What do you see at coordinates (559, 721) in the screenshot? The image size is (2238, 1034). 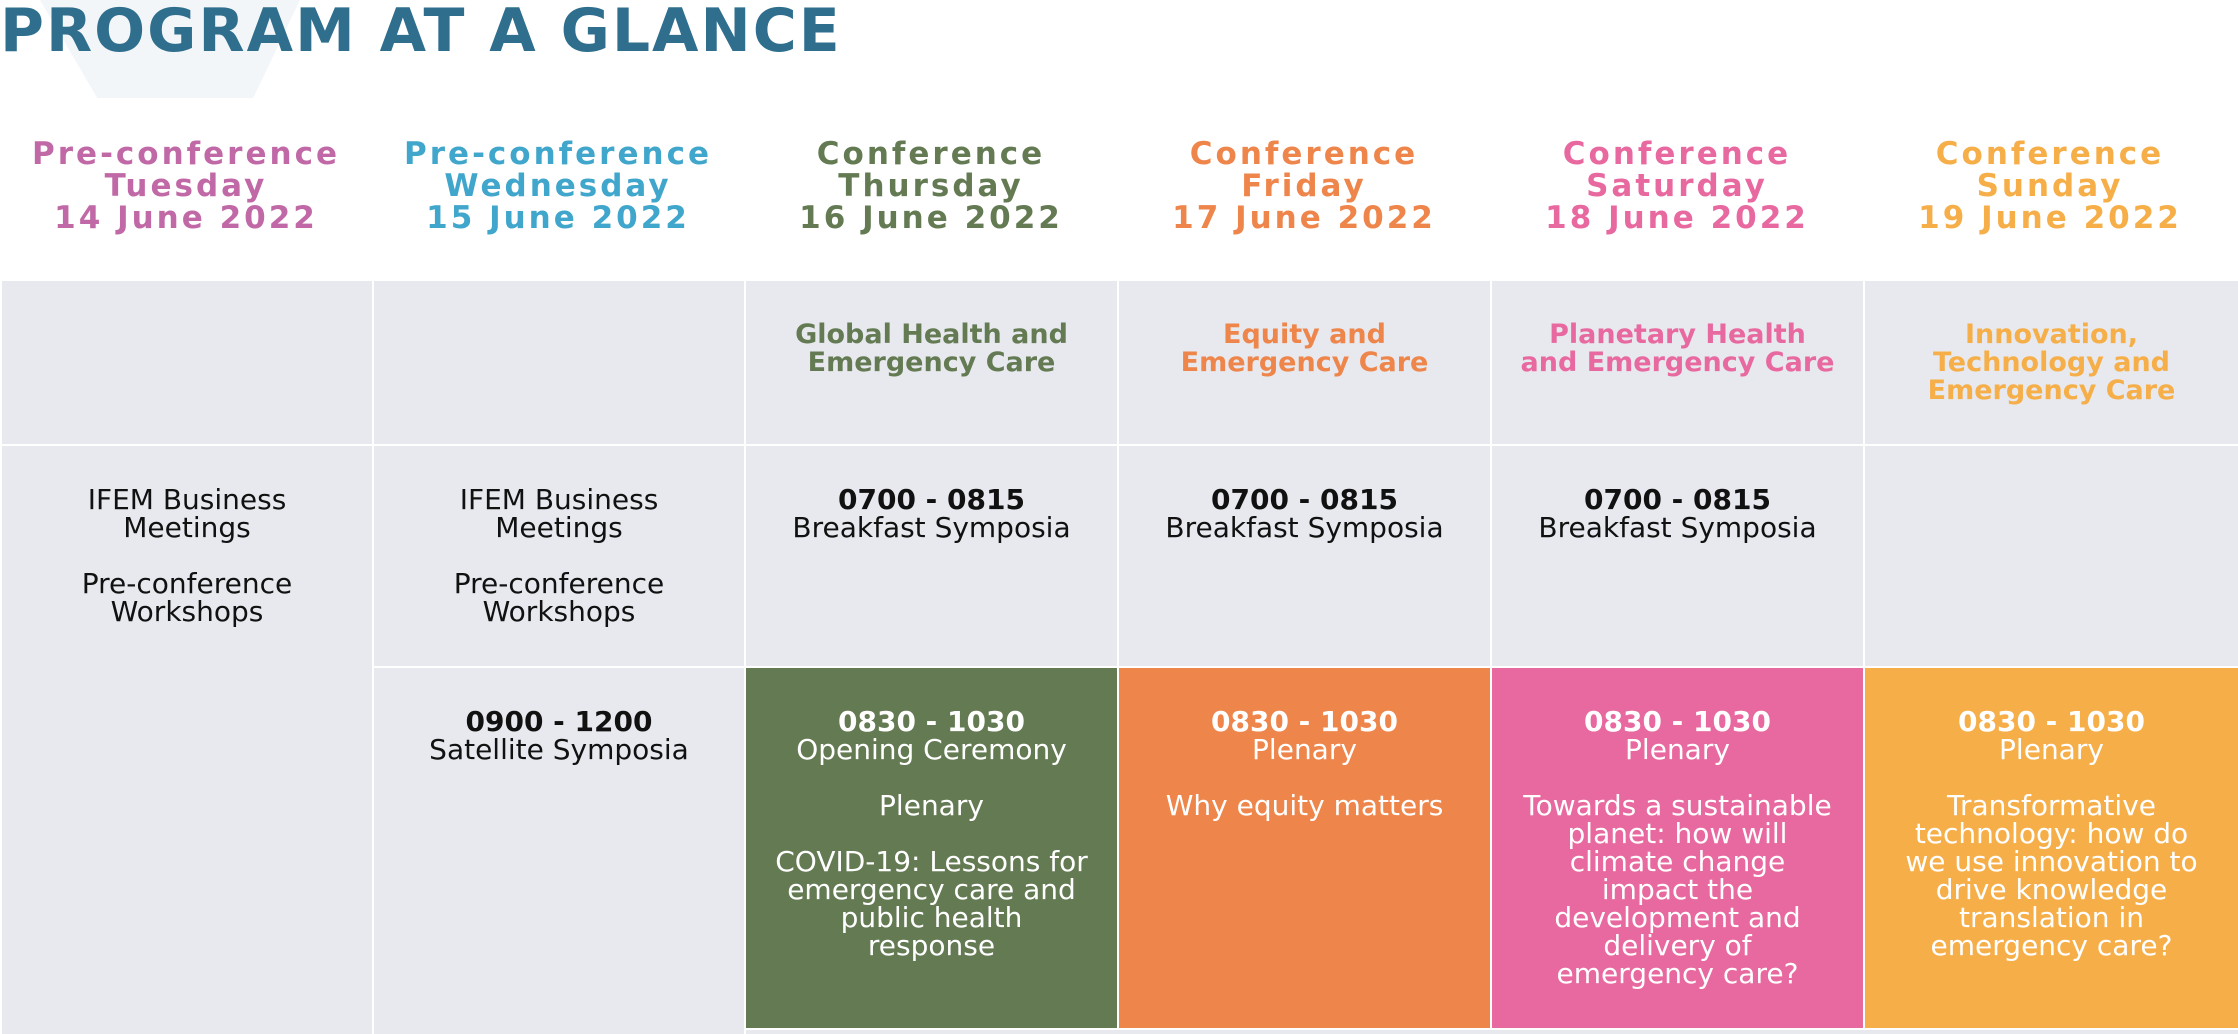 I see `session-time: 0900 - 1200` at bounding box center [559, 721].